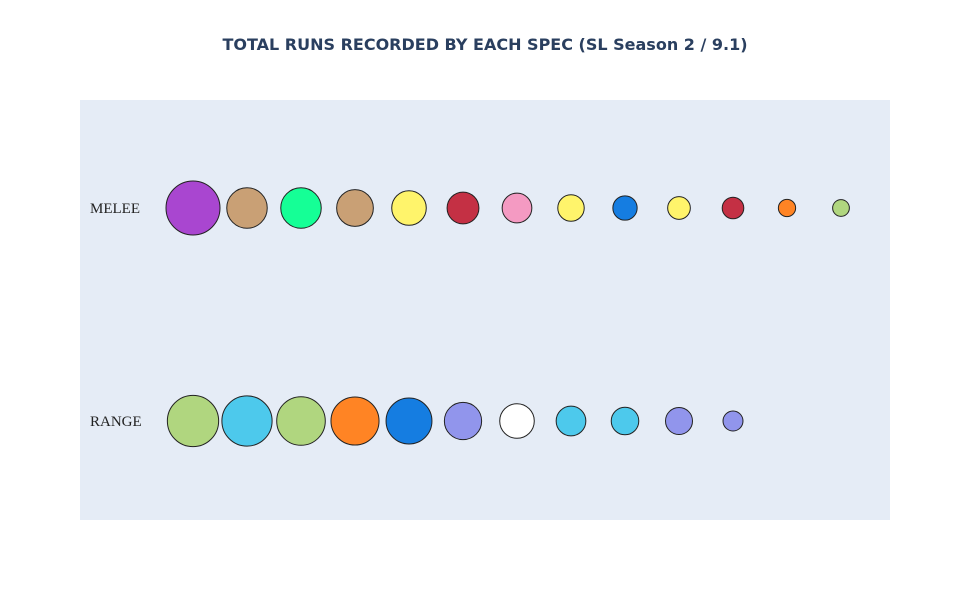 This screenshot has height=600, width=970. What do you see at coordinates (116, 422) in the screenshot?
I see `row-label-range: RANGE` at bounding box center [116, 422].